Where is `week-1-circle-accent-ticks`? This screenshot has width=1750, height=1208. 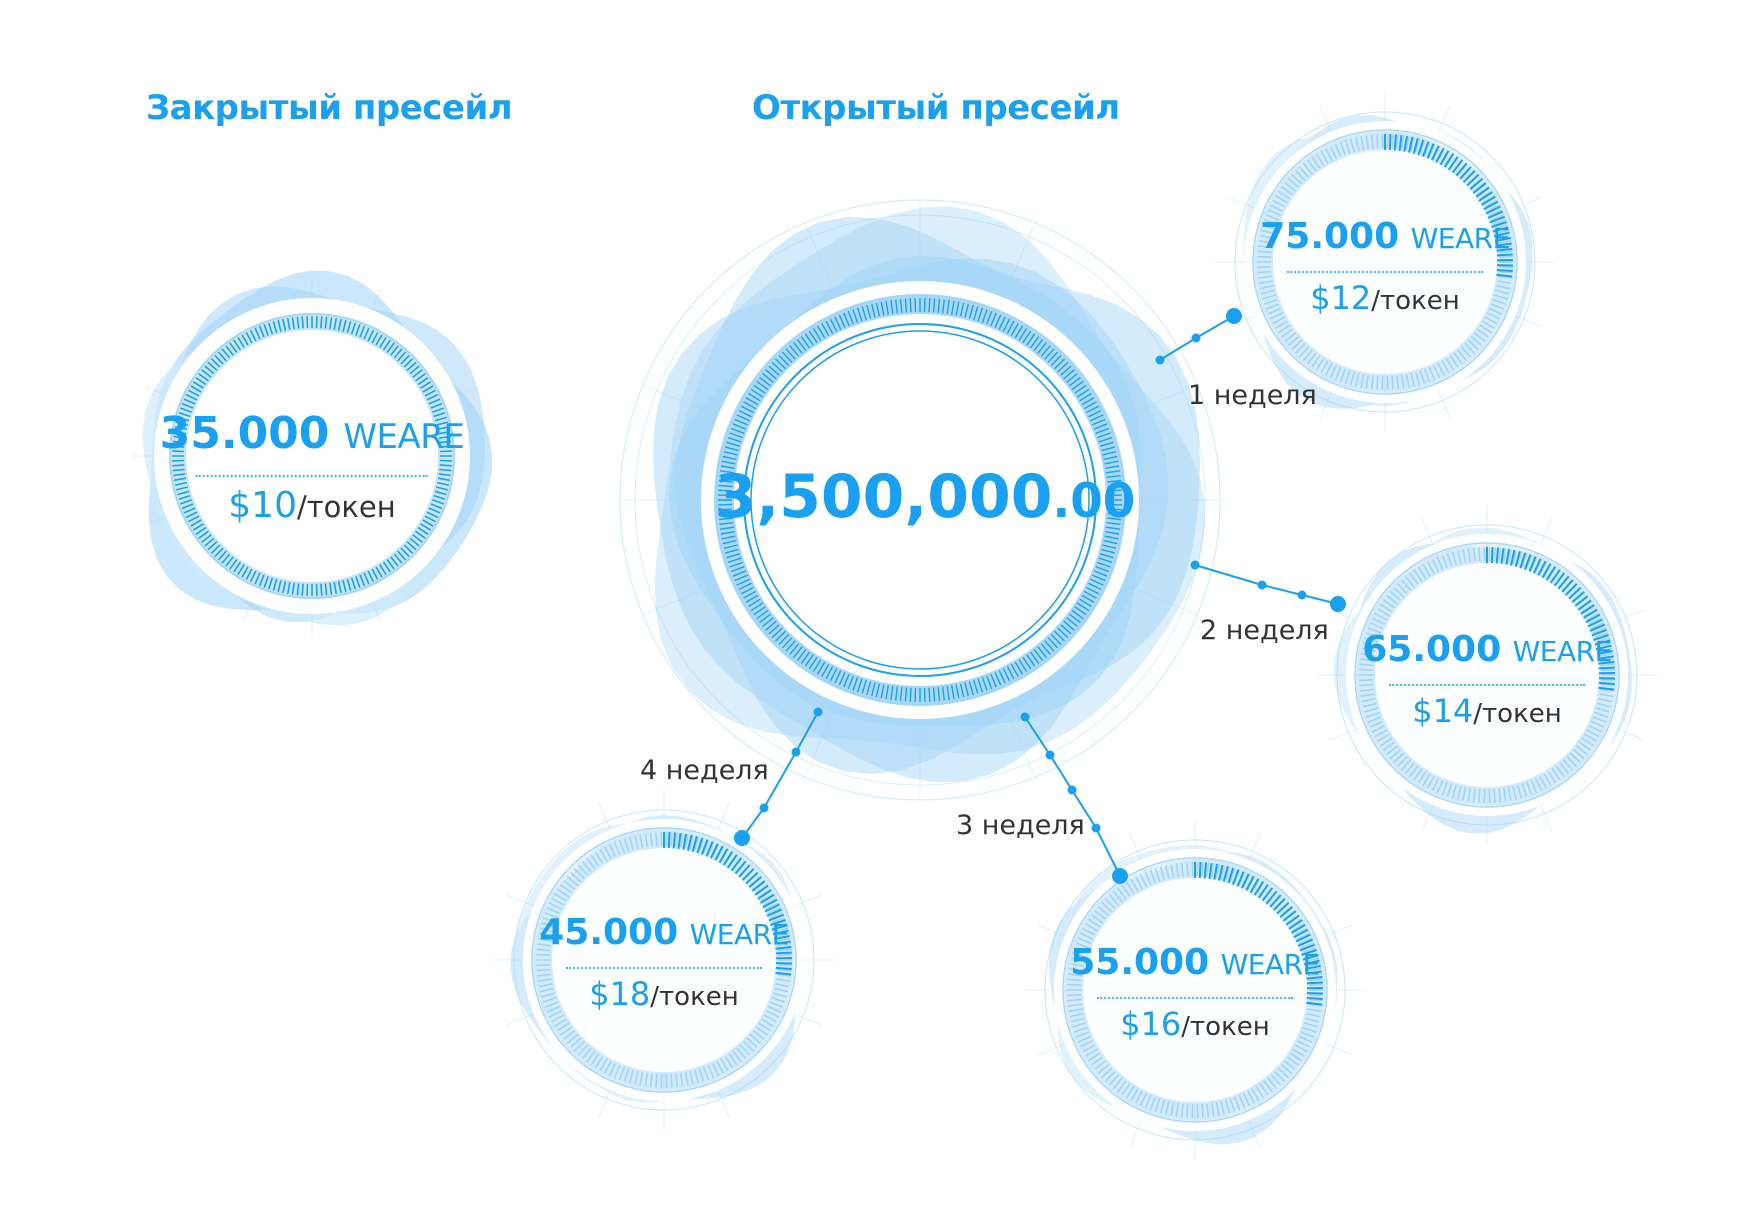
week-1-circle-accent-ticks is located at coordinates (1449, 206).